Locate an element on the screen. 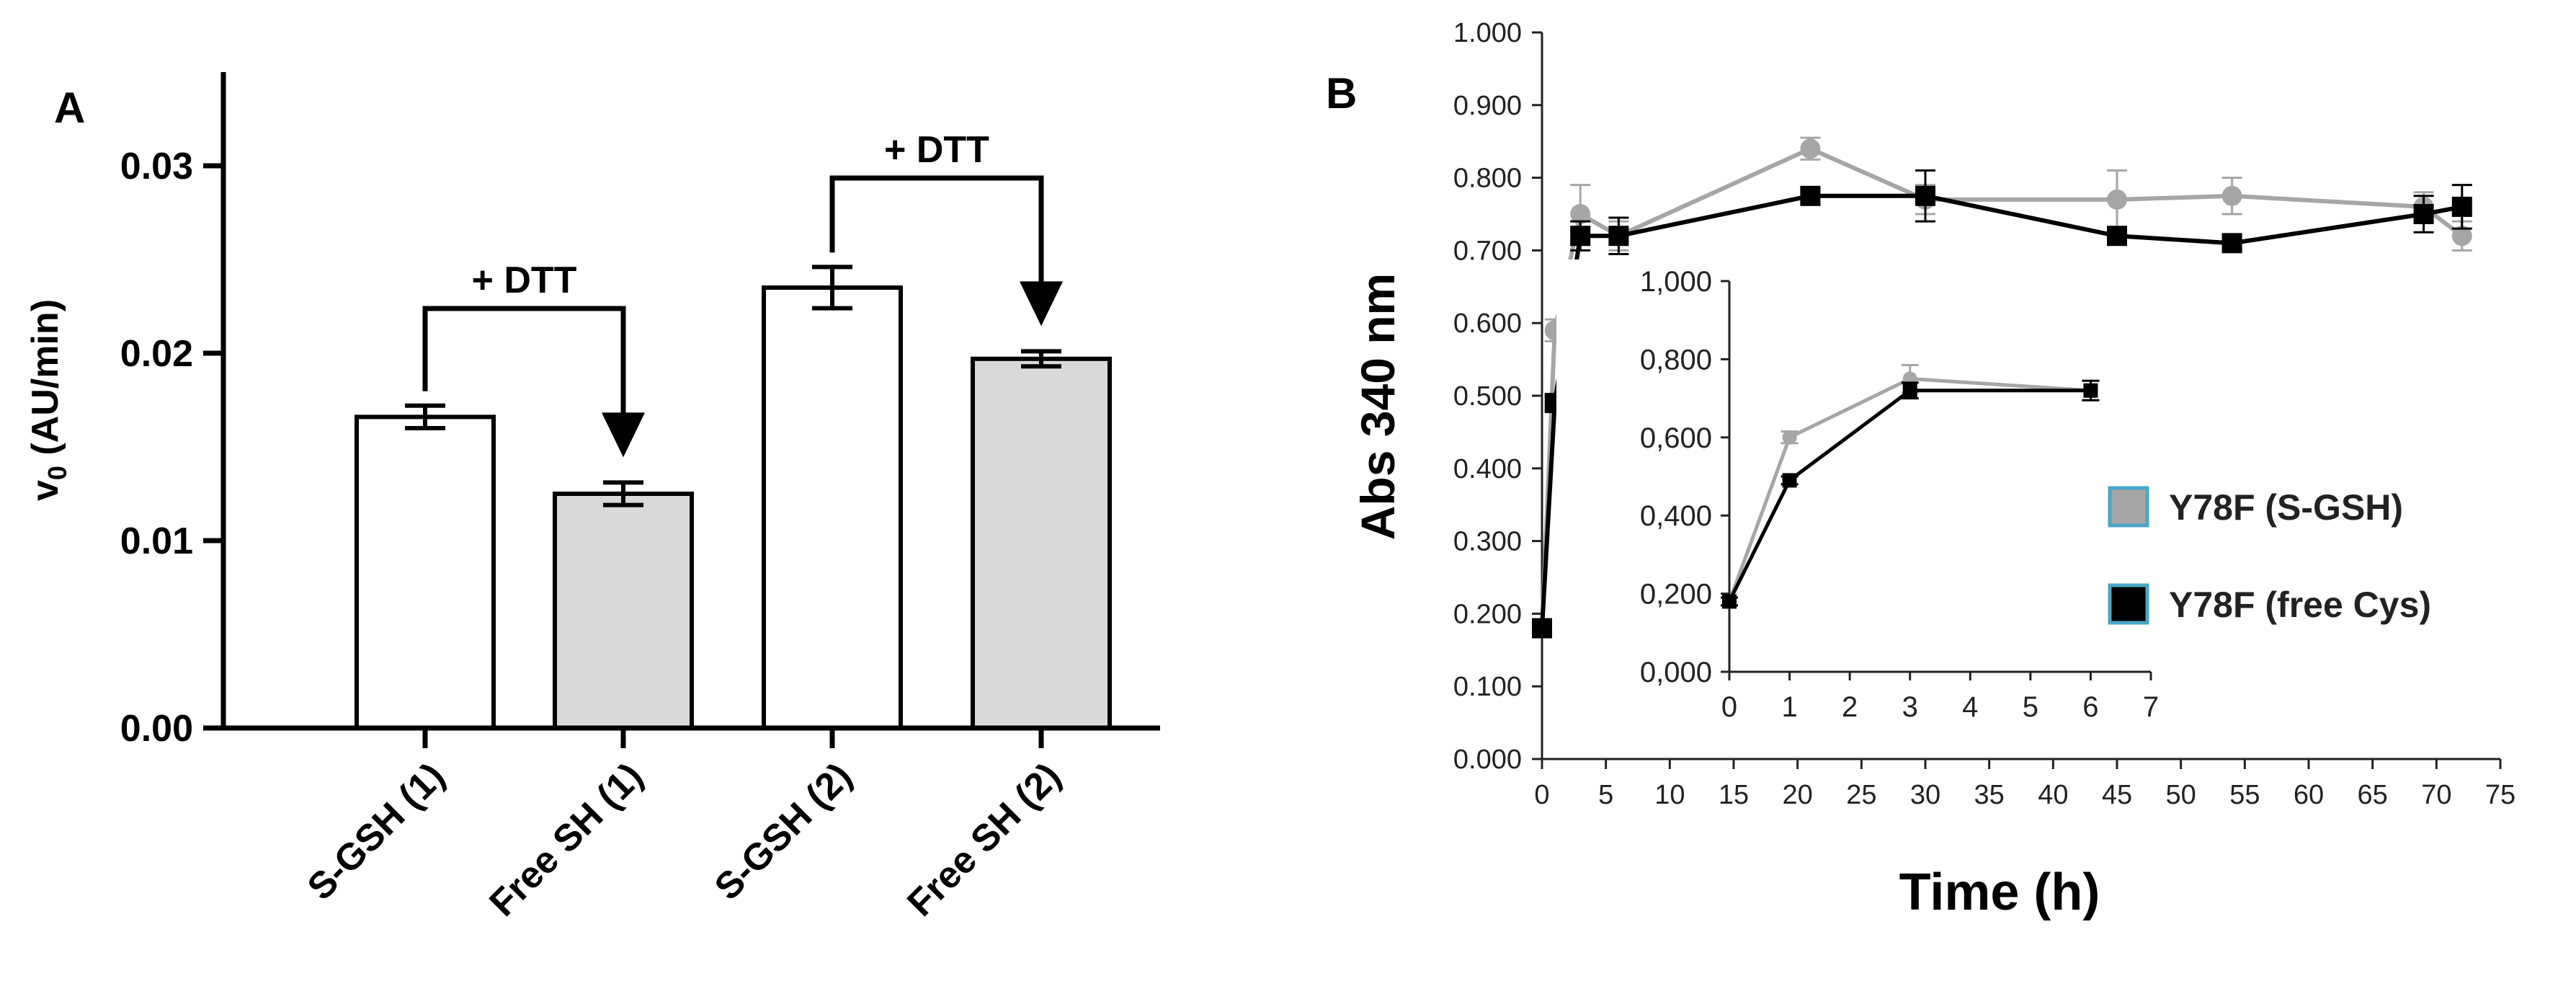  y-tick-label: 1.000 is located at coordinates (1487, 33).